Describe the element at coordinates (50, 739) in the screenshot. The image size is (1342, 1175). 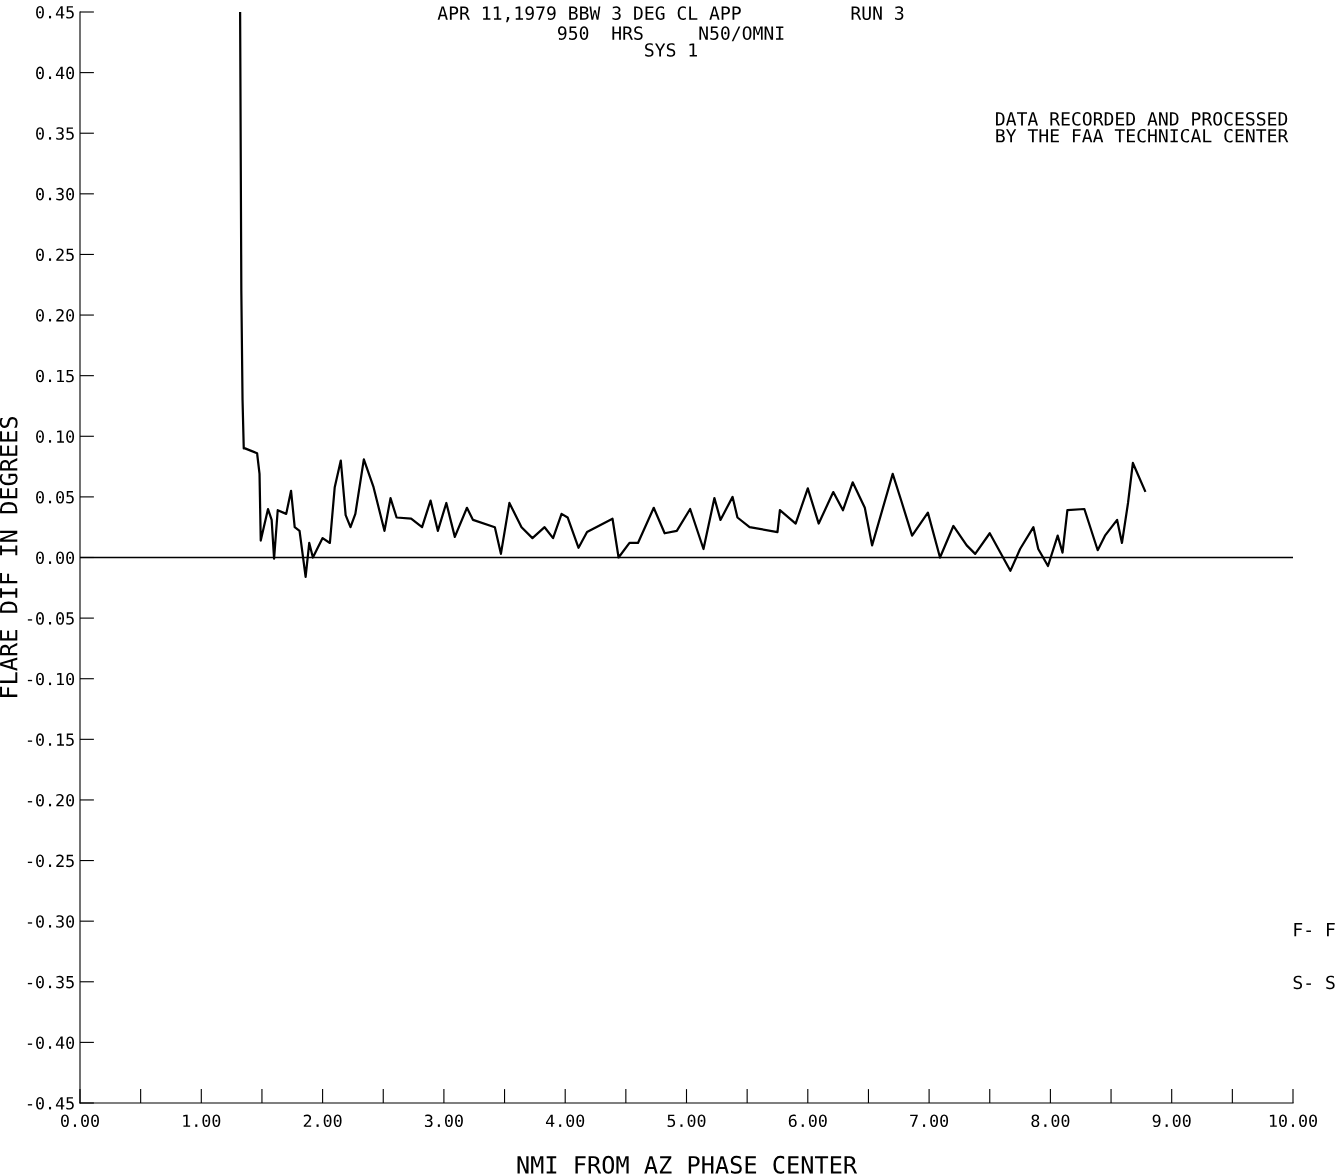
I see `y-tick-label: -0.15` at that location.